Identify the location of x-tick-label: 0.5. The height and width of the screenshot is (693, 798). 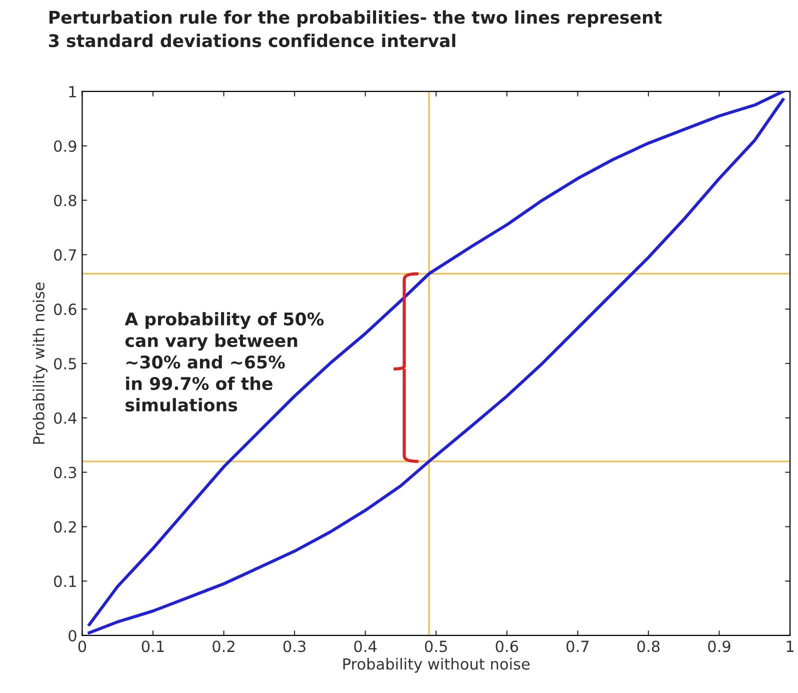
(435, 646).